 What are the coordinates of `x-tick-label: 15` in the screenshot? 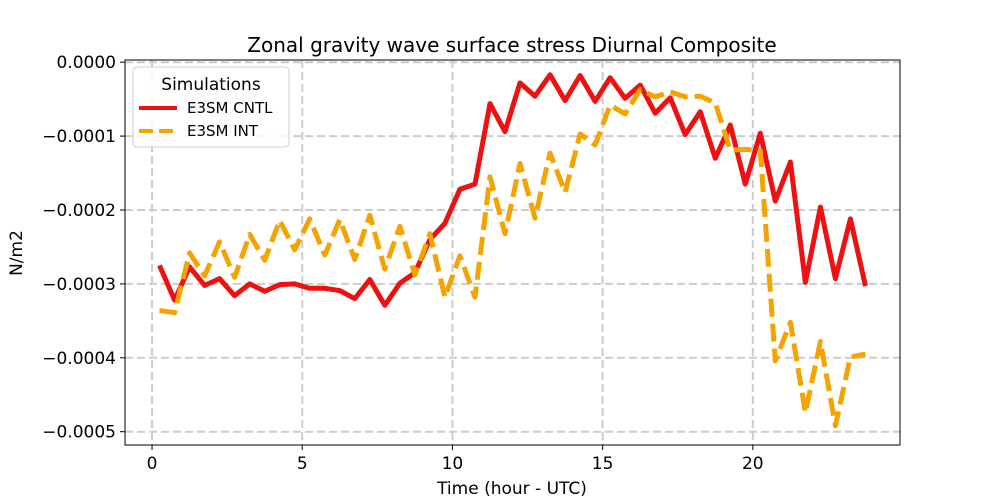 It's located at (603, 464).